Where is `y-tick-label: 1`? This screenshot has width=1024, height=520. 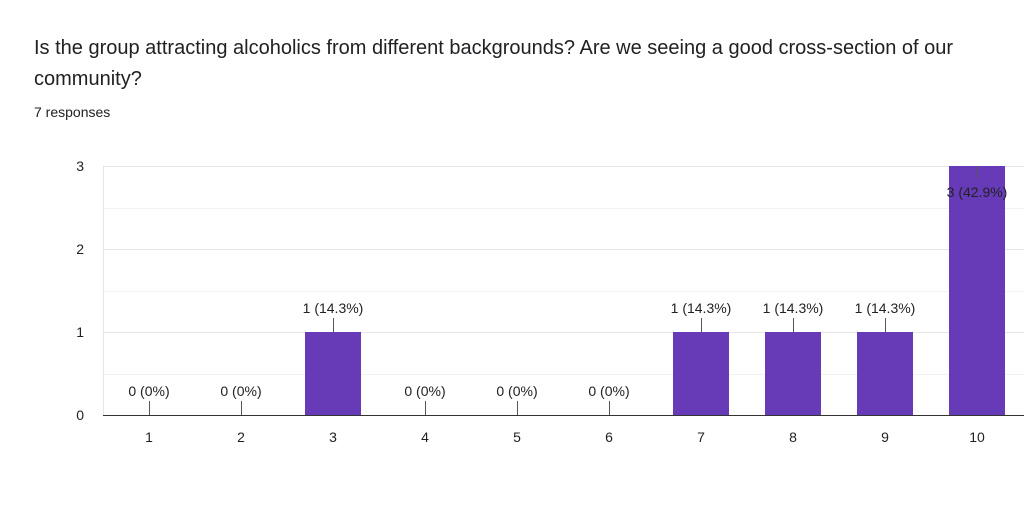 y-tick-label: 1 is located at coordinates (80, 332).